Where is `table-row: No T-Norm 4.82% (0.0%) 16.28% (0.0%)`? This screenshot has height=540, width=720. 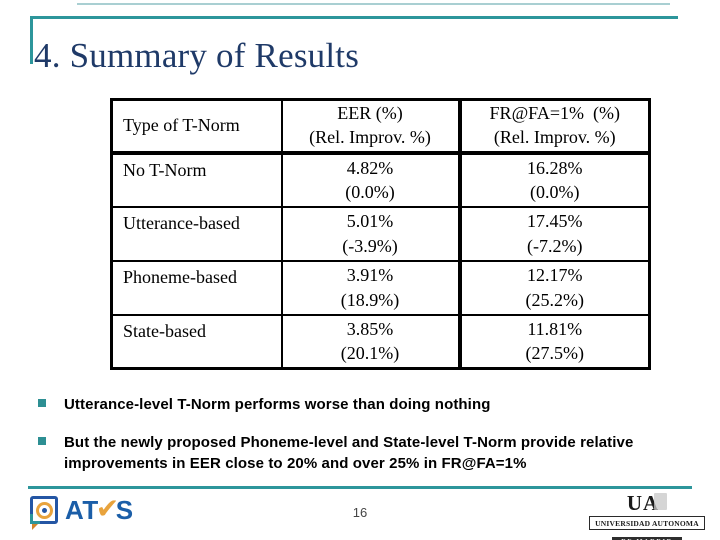 table-row: No T-Norm 4.82% (0.0%) 16.28% (0.0%) is located at coordinates (380, 179).